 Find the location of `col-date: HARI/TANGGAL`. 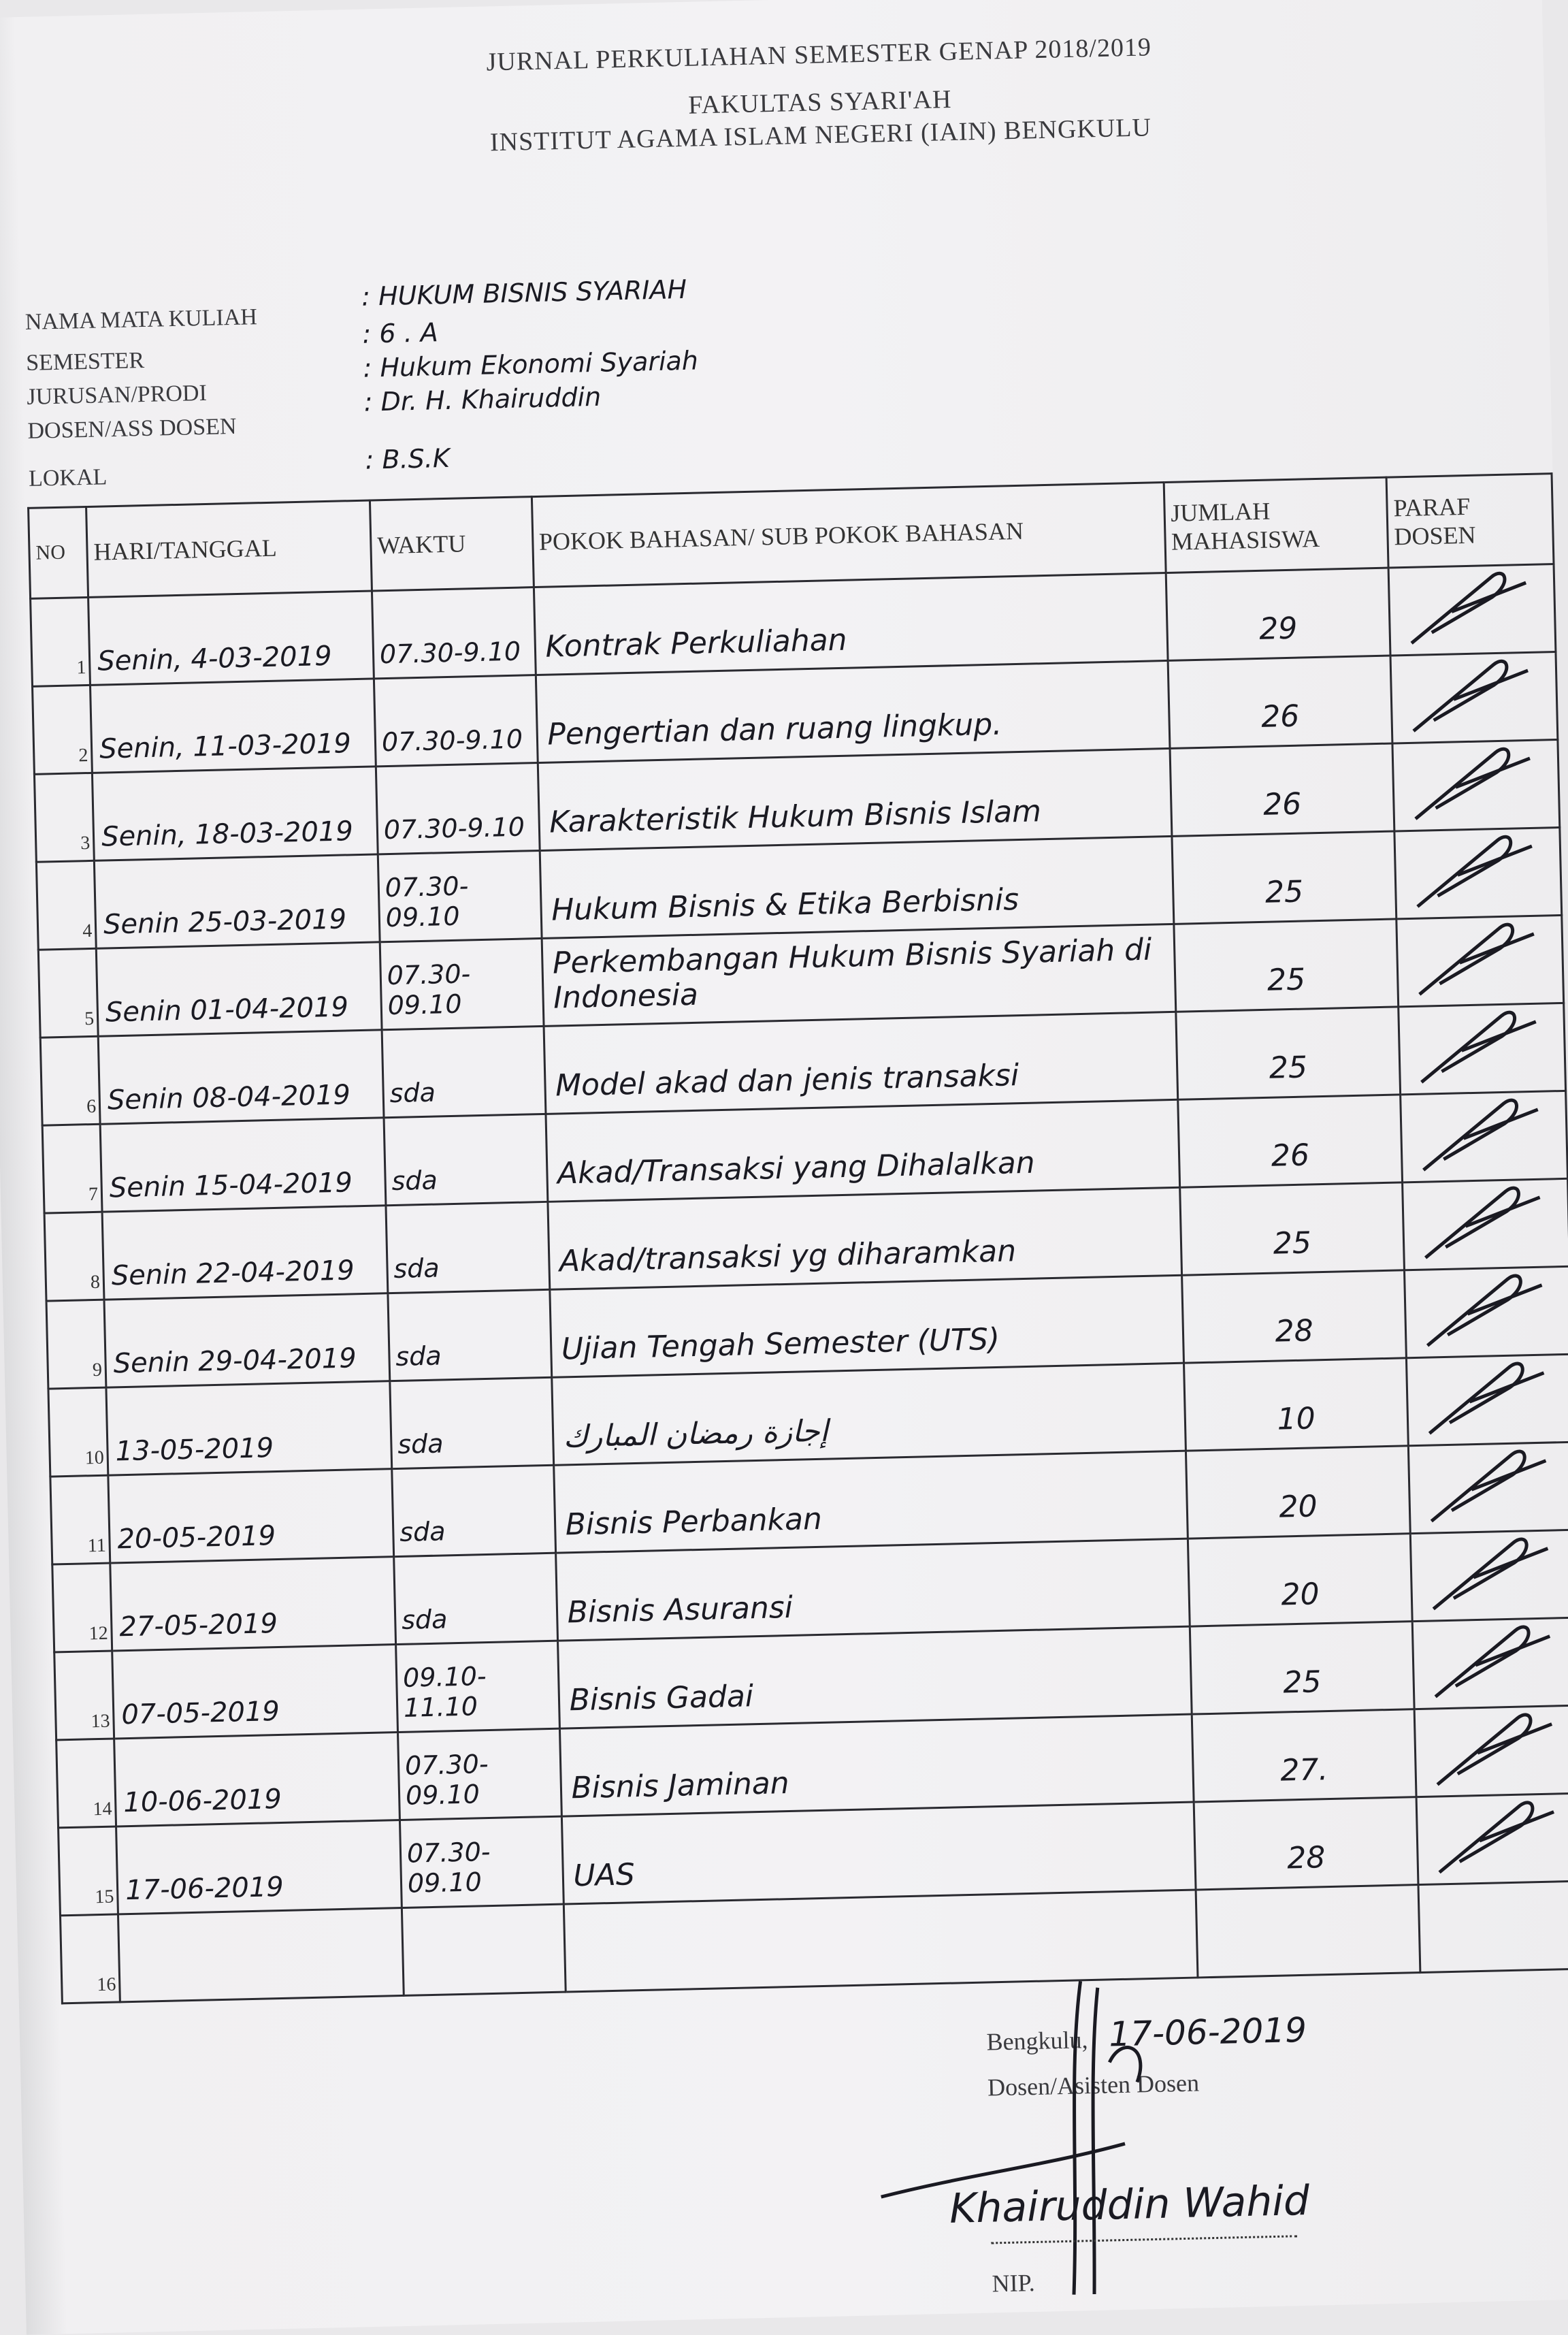

col-date: HARI/TANGGAL is located at coordinates (229, 549).